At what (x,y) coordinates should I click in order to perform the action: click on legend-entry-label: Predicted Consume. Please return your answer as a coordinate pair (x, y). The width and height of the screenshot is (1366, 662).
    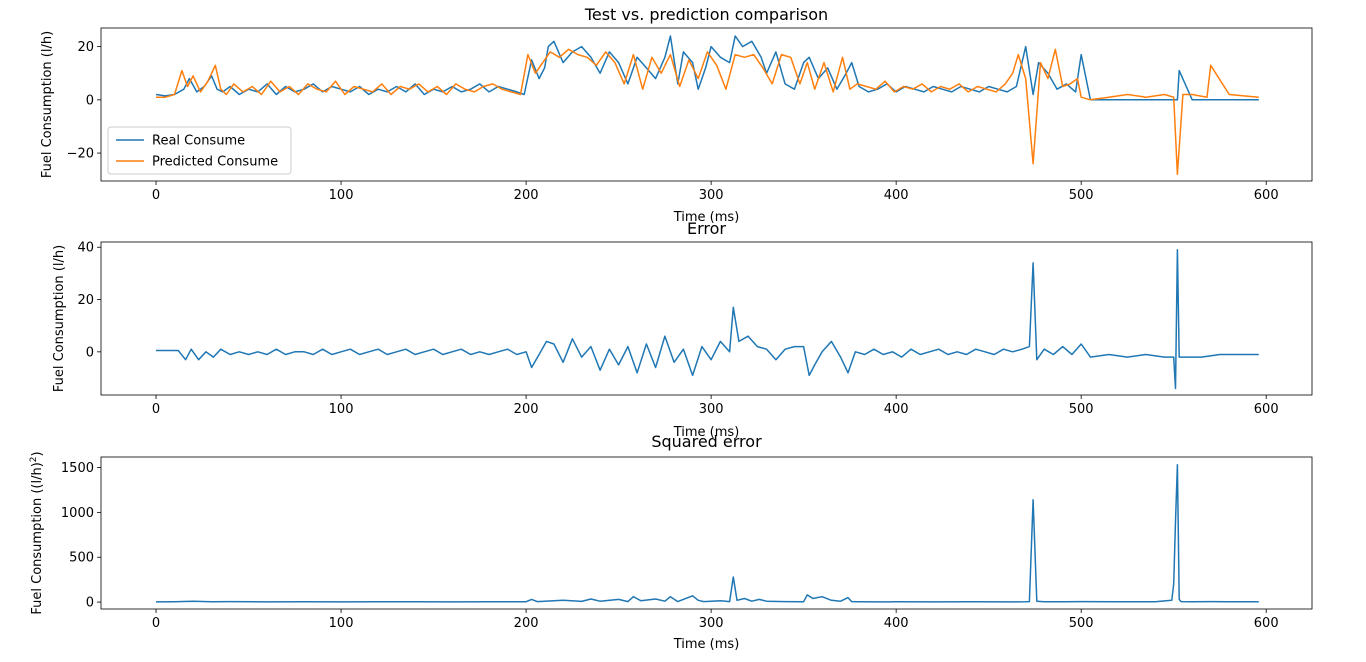
    Looking at the image, I should click on (215, 162).